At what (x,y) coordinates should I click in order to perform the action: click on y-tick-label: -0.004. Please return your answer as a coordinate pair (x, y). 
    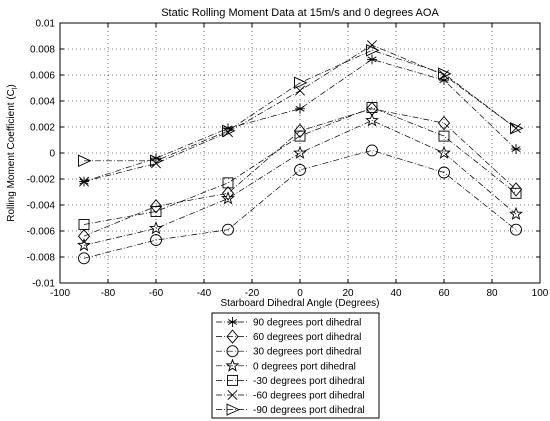
    Looking at the image, I should click on (41, 206).